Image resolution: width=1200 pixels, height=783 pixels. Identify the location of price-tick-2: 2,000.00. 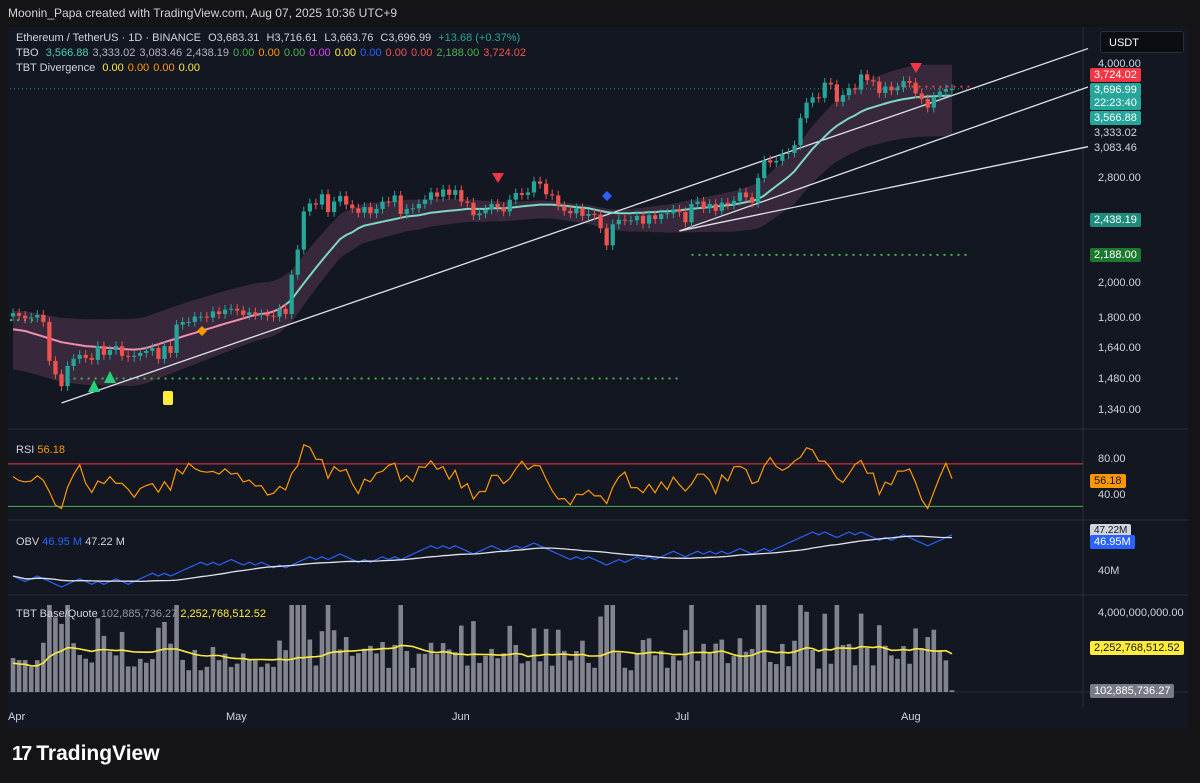
(1119, 283).